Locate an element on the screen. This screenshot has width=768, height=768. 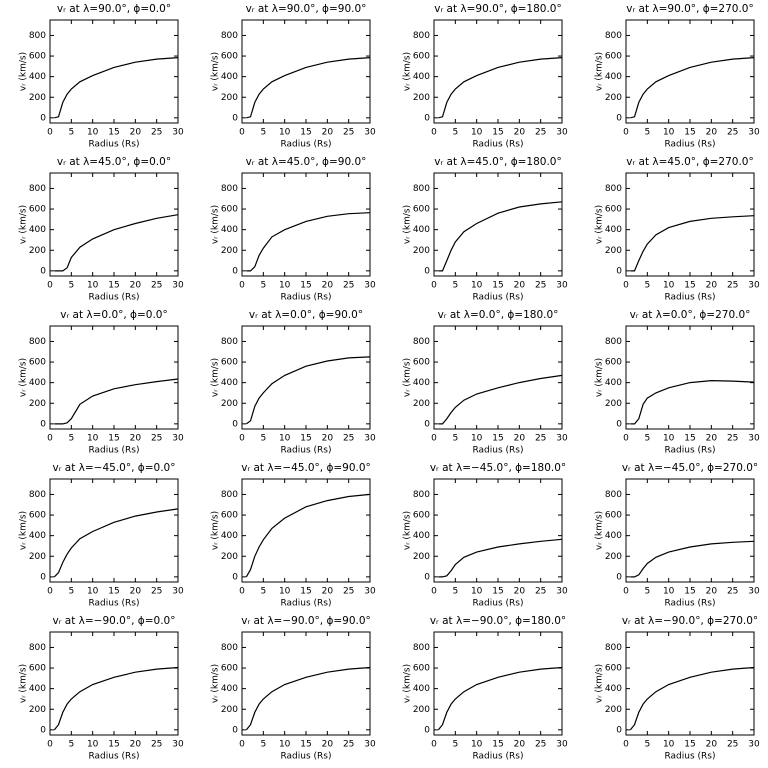
chart-title: vᵣ at λ=90.0°, ϕ=270.0° is located at coordinates (690, 9).